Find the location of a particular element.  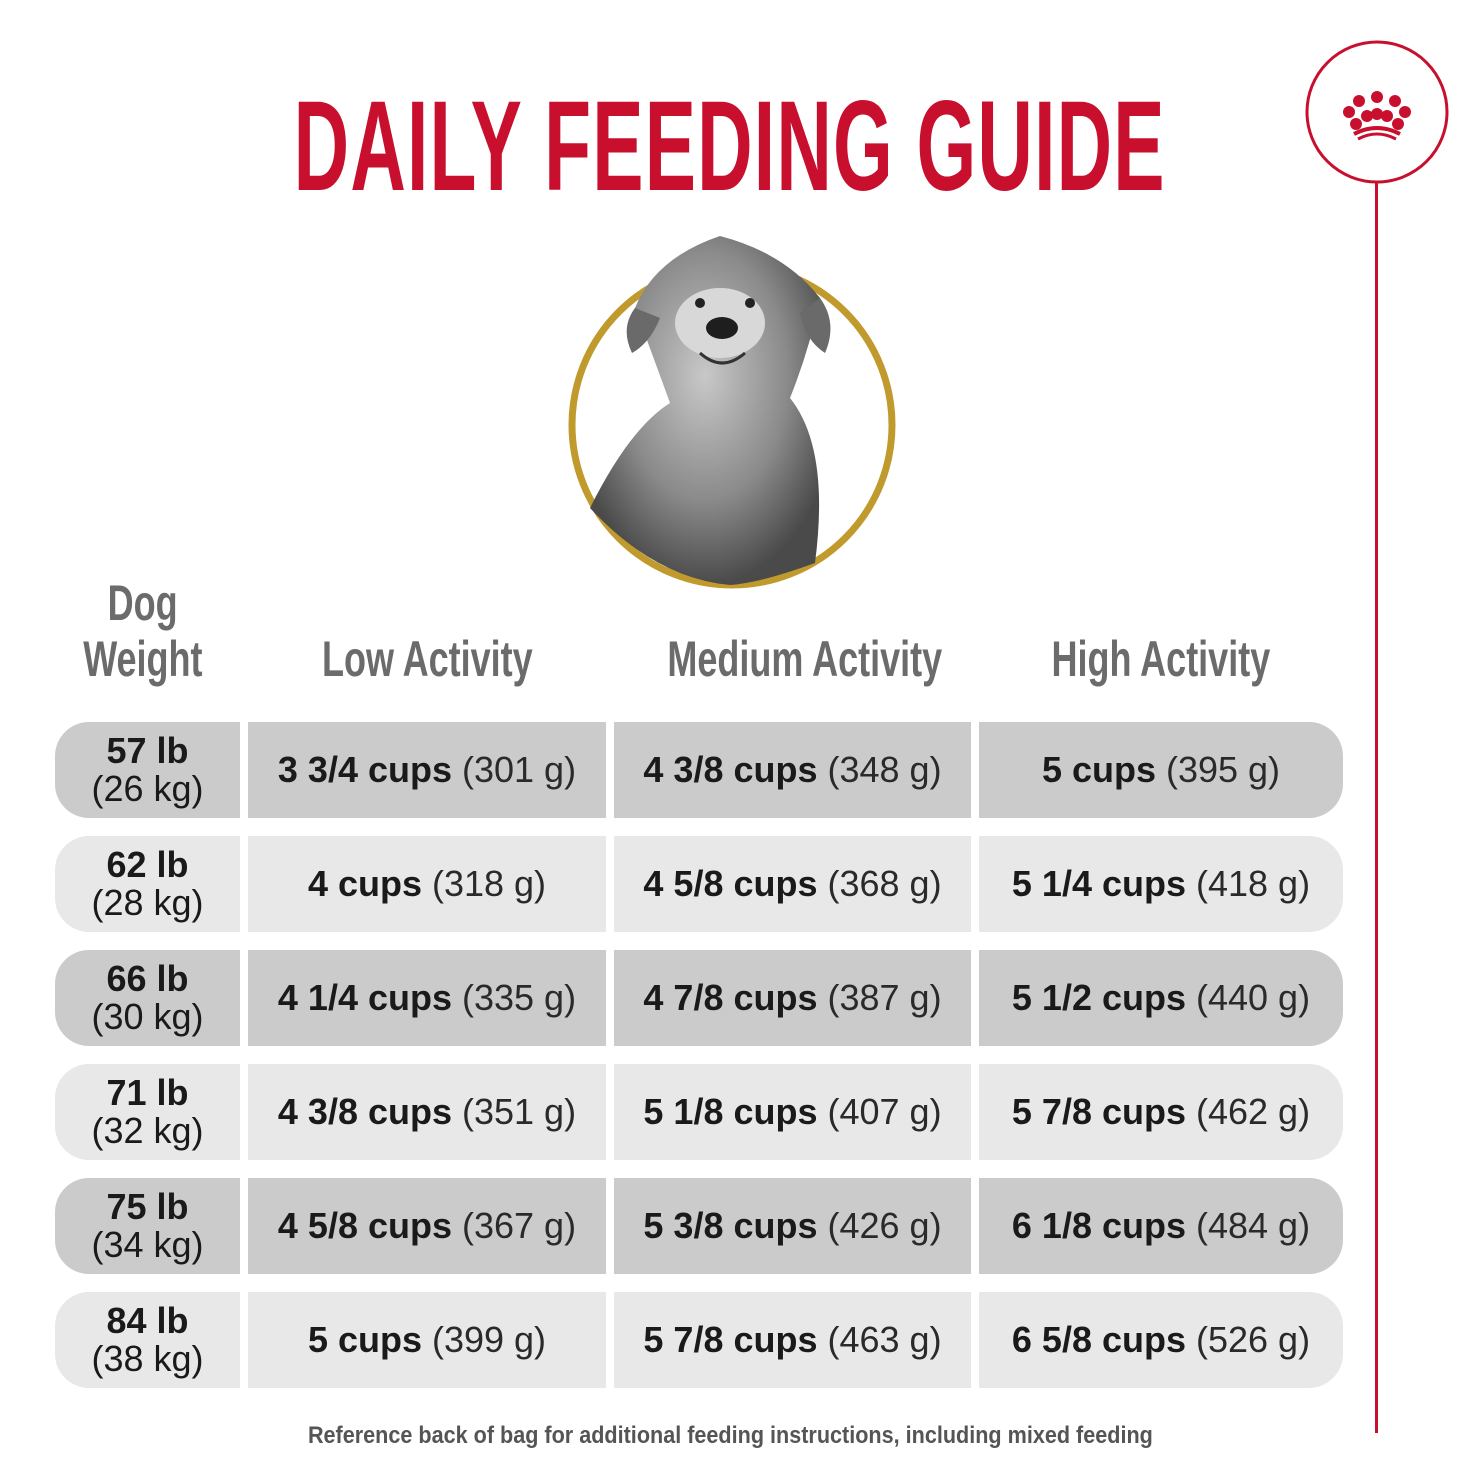

grams-amount: (462 g) is located at coordinates (1253, 1111).